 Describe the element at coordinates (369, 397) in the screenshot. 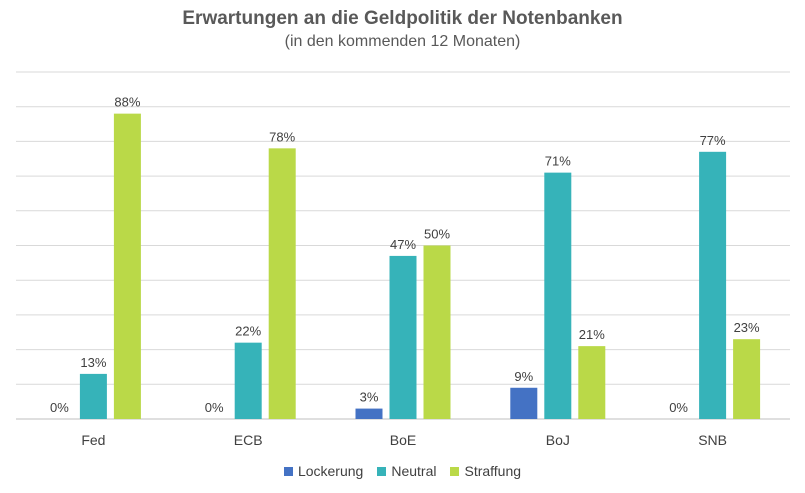

I see `data-label-lockerung-boe: 3%` at that location.